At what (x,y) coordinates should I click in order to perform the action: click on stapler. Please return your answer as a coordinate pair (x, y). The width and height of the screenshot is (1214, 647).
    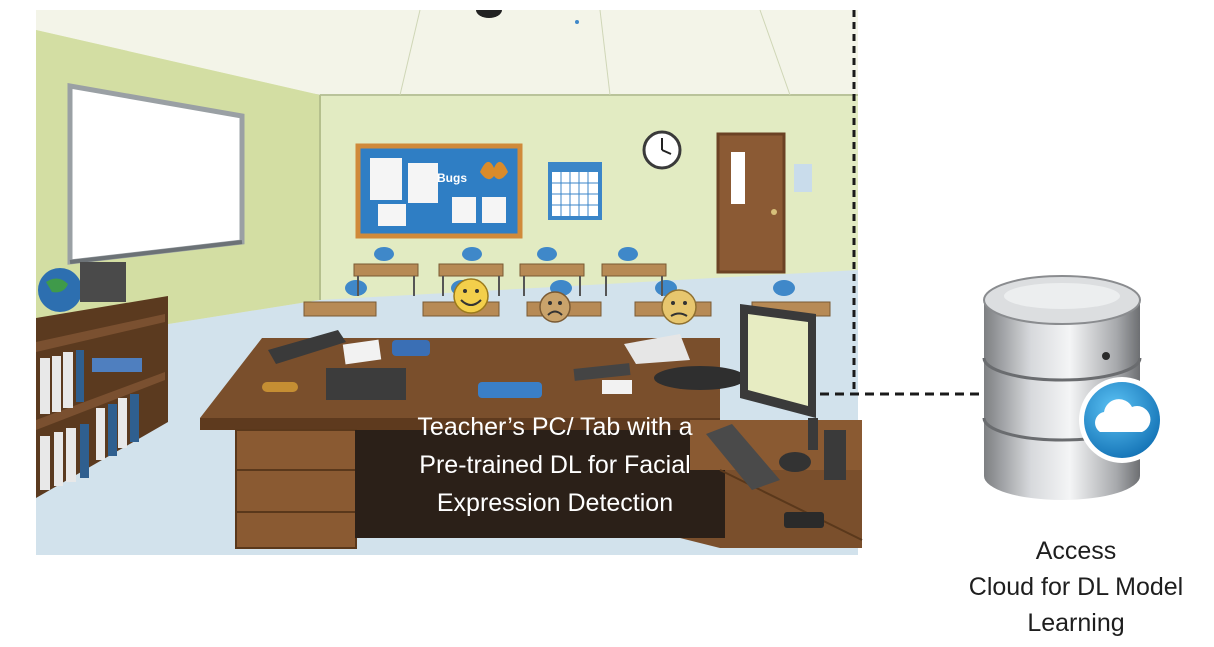
    Looking at the image, I should click on (280, 387).